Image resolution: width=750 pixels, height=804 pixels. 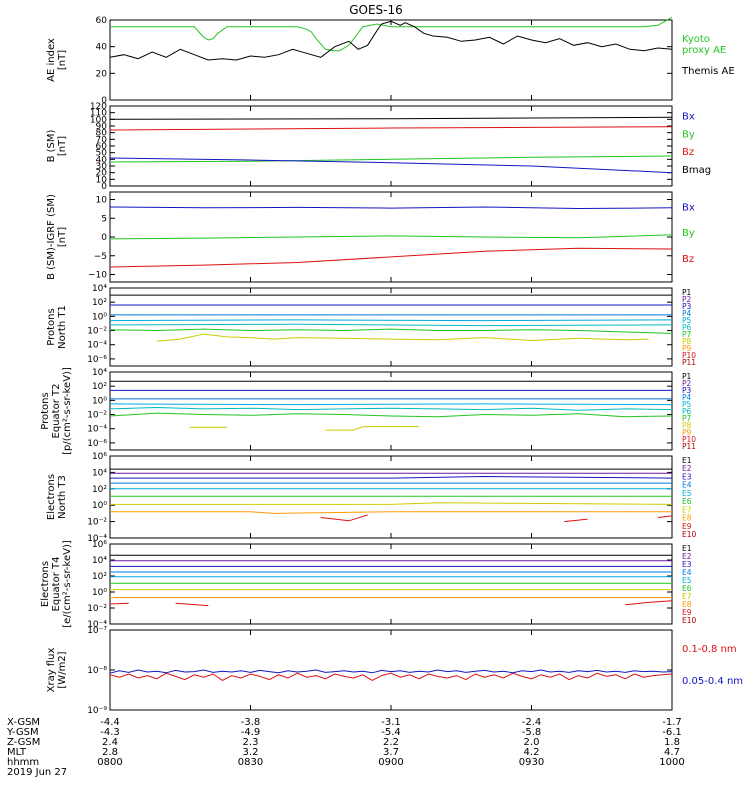 I want to click on legend-entry-line: P9, so click(x=687, y=348).